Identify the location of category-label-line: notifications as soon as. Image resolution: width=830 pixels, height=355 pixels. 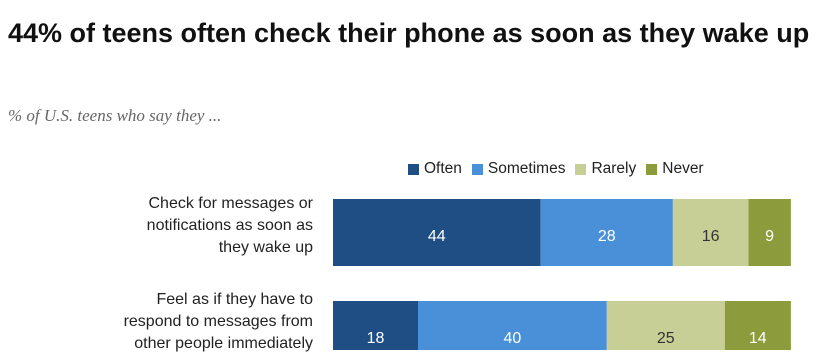
(229, 225).